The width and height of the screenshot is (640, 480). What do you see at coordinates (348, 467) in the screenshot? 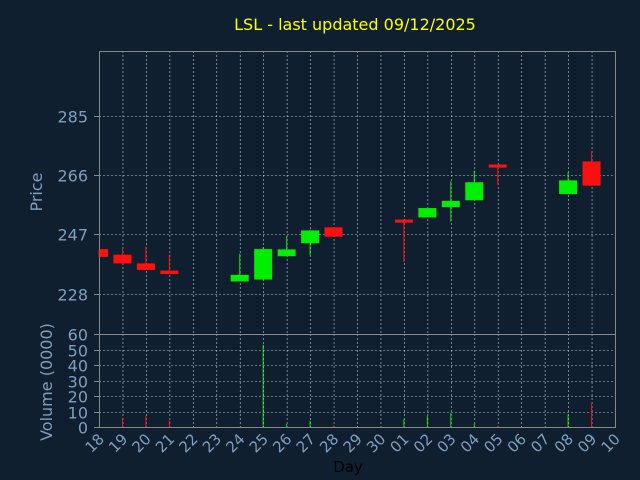
I see `x-axis-label: Day` at bounding box center [348, 467].